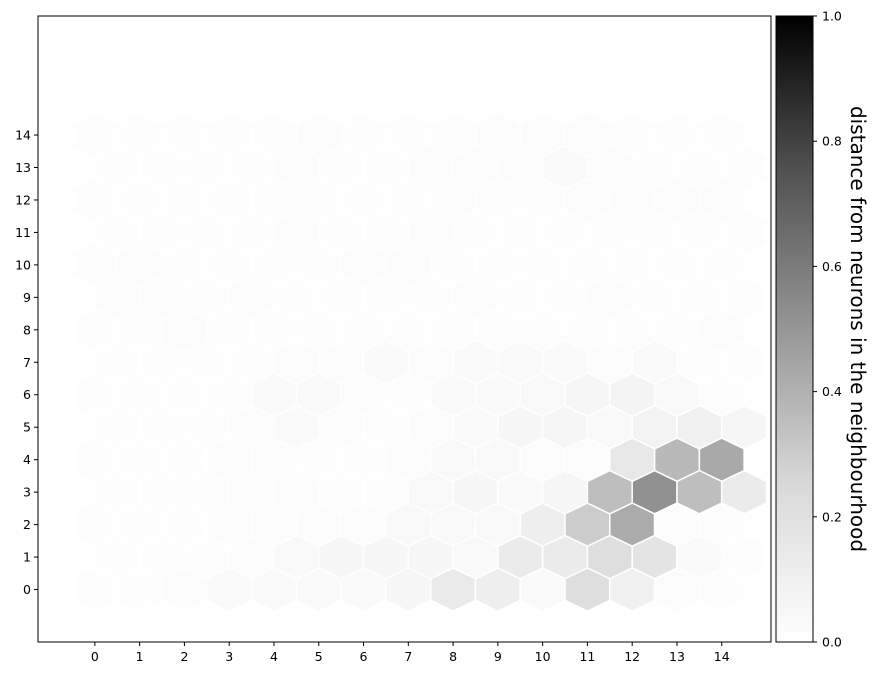 This screenshot has width=876, height=676. Describe the element at coordinates (832, 16) in the screenshot. I see `colorbar-tick-label: 1.0` at that location.